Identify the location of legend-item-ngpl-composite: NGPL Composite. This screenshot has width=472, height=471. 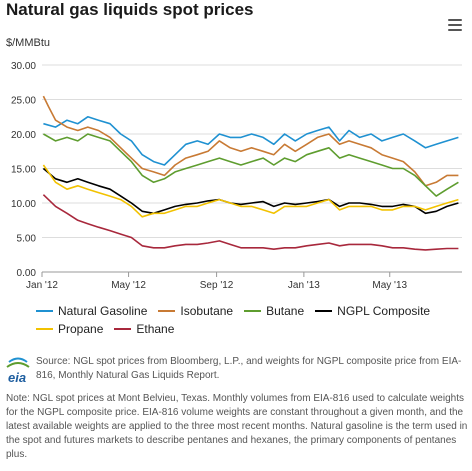
(372, 311).